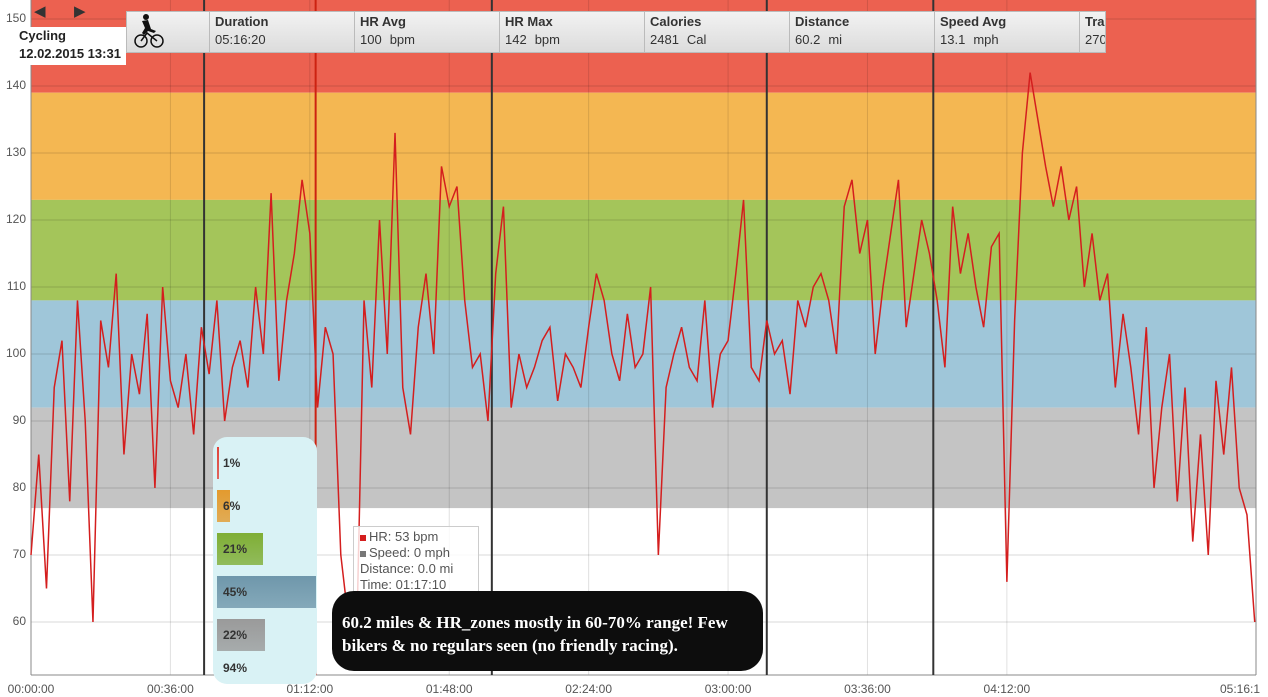  What do you see at coordinates (717, 32) in the screenshot?
I see `stat-calories: Calories 2481 Cal` at bounding box center [717, 32].